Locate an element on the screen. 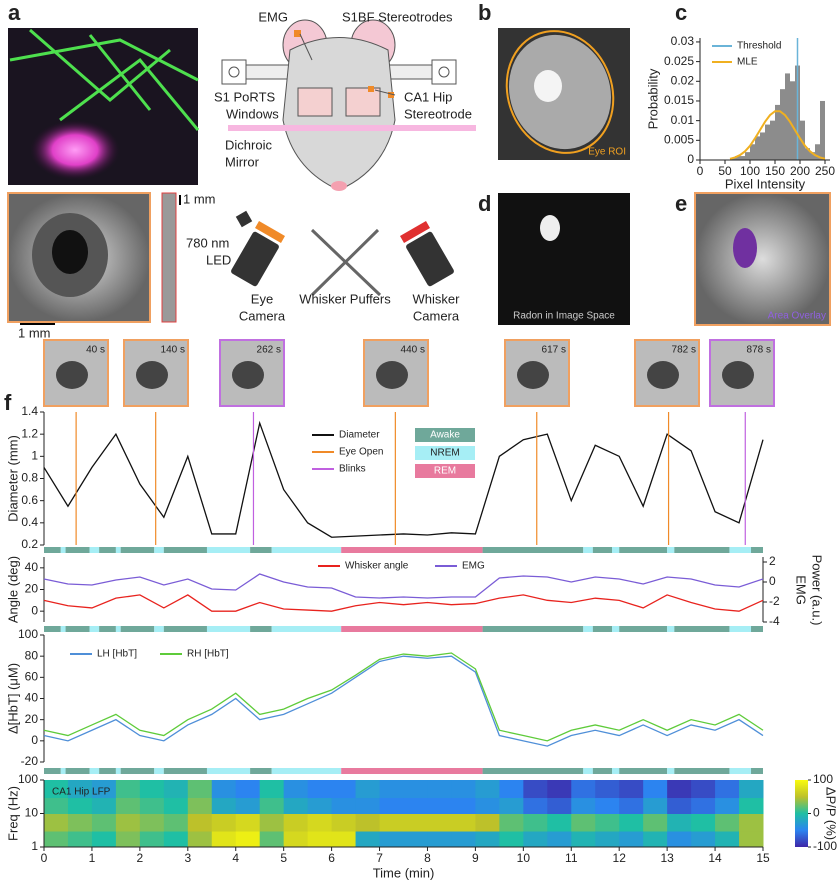  state-legend-swatch is located at coordinates (445, 471).